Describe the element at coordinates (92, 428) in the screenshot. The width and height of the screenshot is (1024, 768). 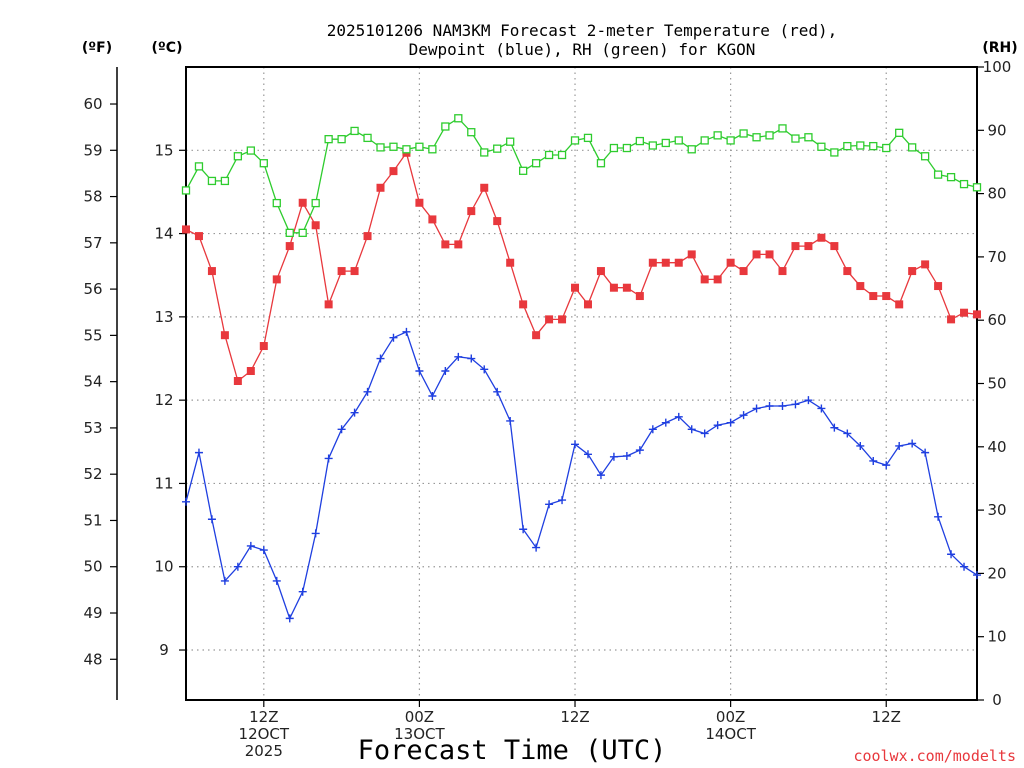
I see `tick-label-f: 53` at that location.